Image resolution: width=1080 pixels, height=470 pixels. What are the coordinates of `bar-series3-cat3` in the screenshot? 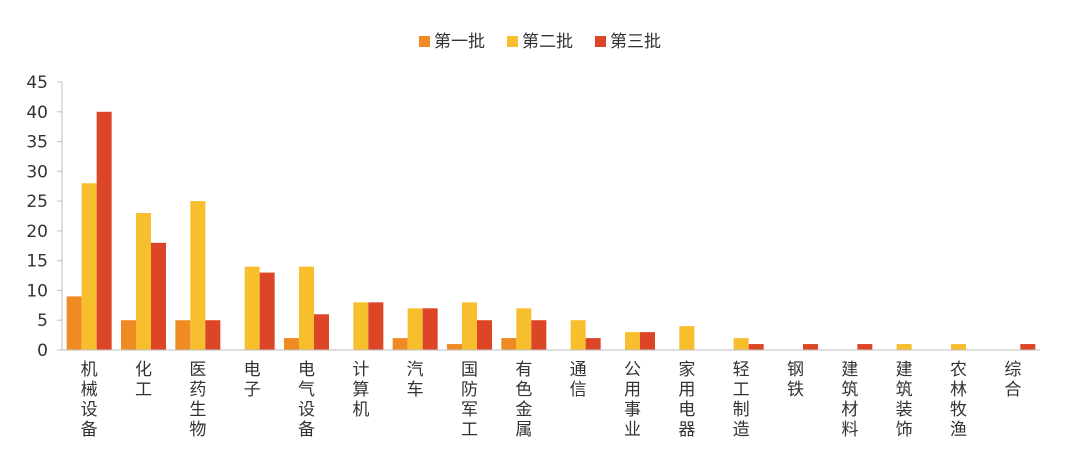 It's located at (213, 335).